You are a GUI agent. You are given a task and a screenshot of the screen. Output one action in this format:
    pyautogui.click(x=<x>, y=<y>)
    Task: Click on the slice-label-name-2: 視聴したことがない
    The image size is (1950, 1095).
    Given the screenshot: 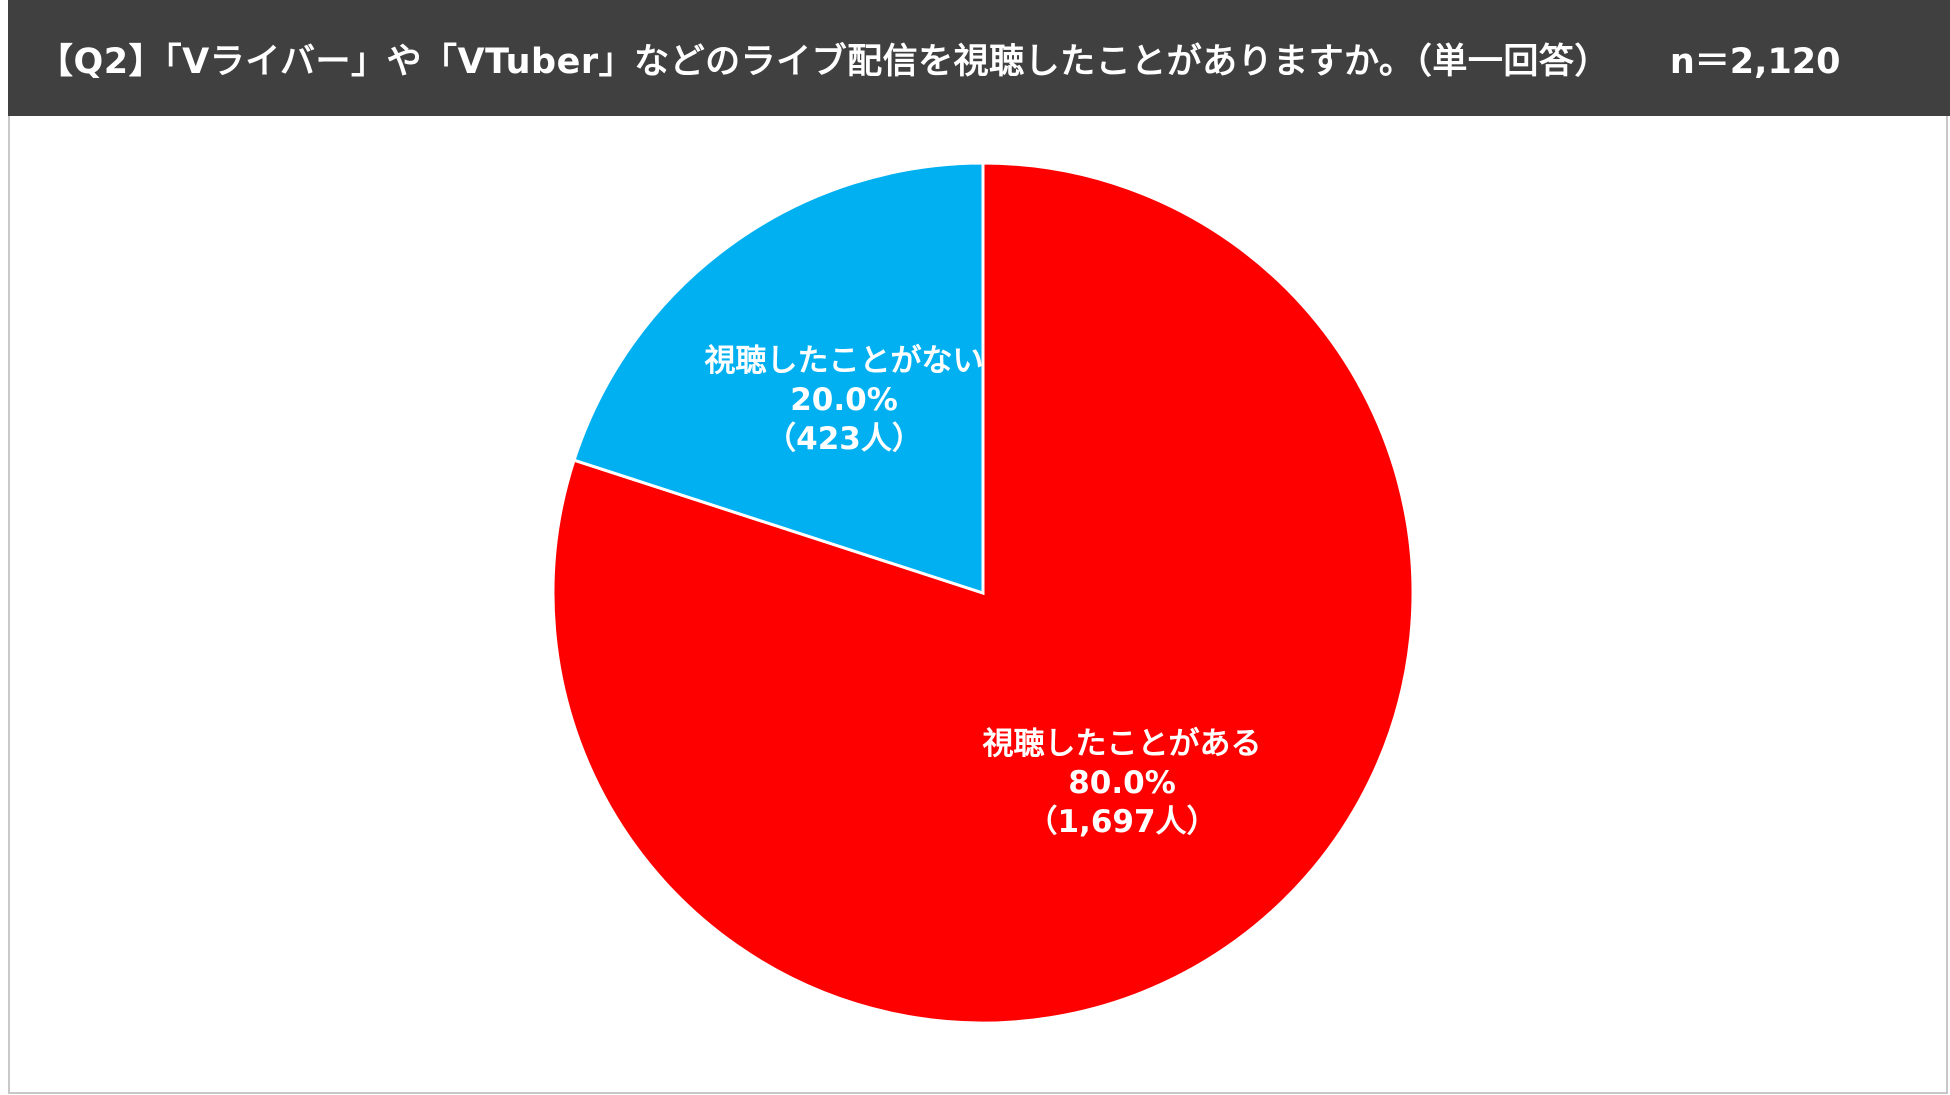 What is the action you would take?
    pyautogui.click(x=843, y=361)
    